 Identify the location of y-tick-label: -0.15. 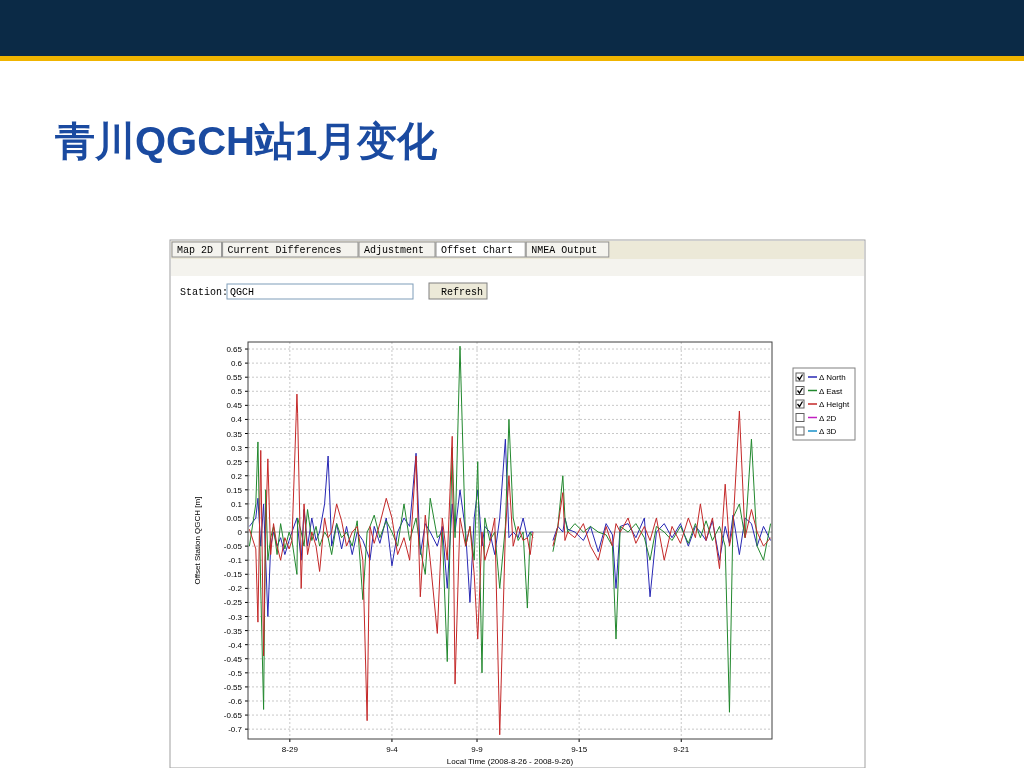
(233, 575).